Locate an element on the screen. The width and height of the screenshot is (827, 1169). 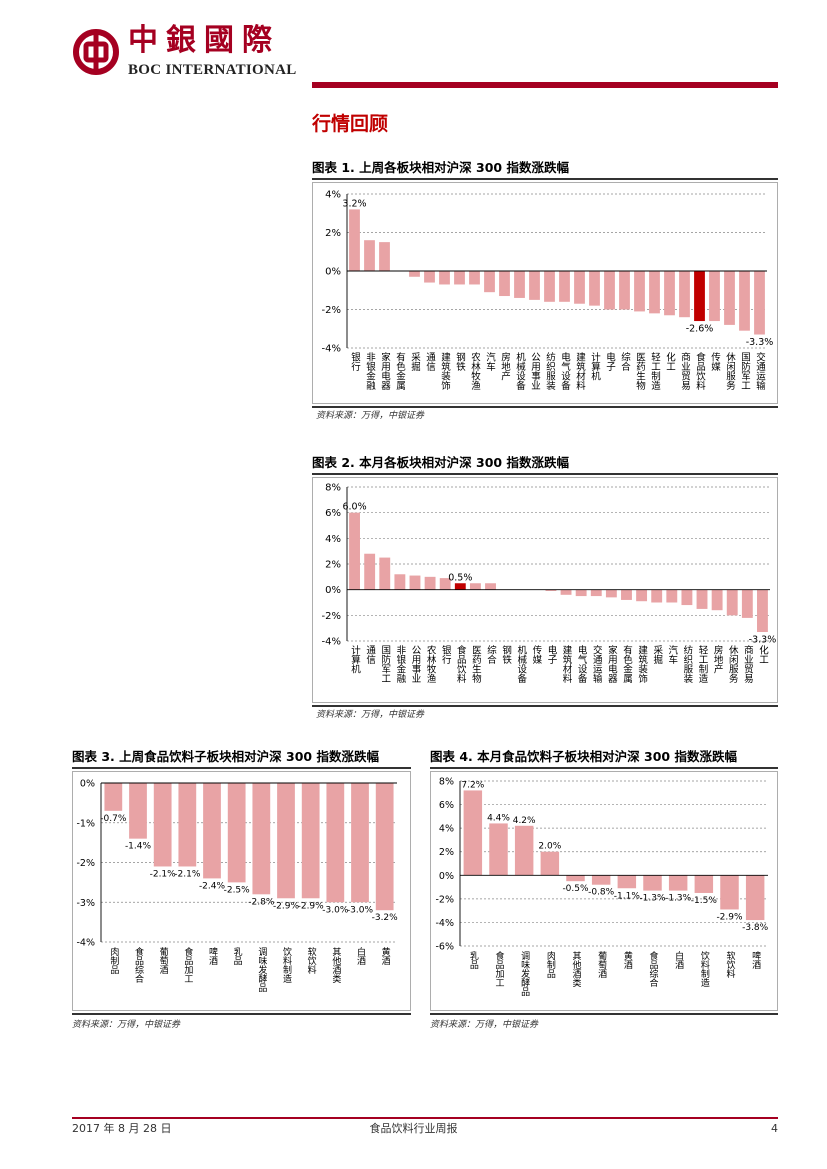
logo-chinese-name: 中銀國際 is located at coordinates (204, 40).